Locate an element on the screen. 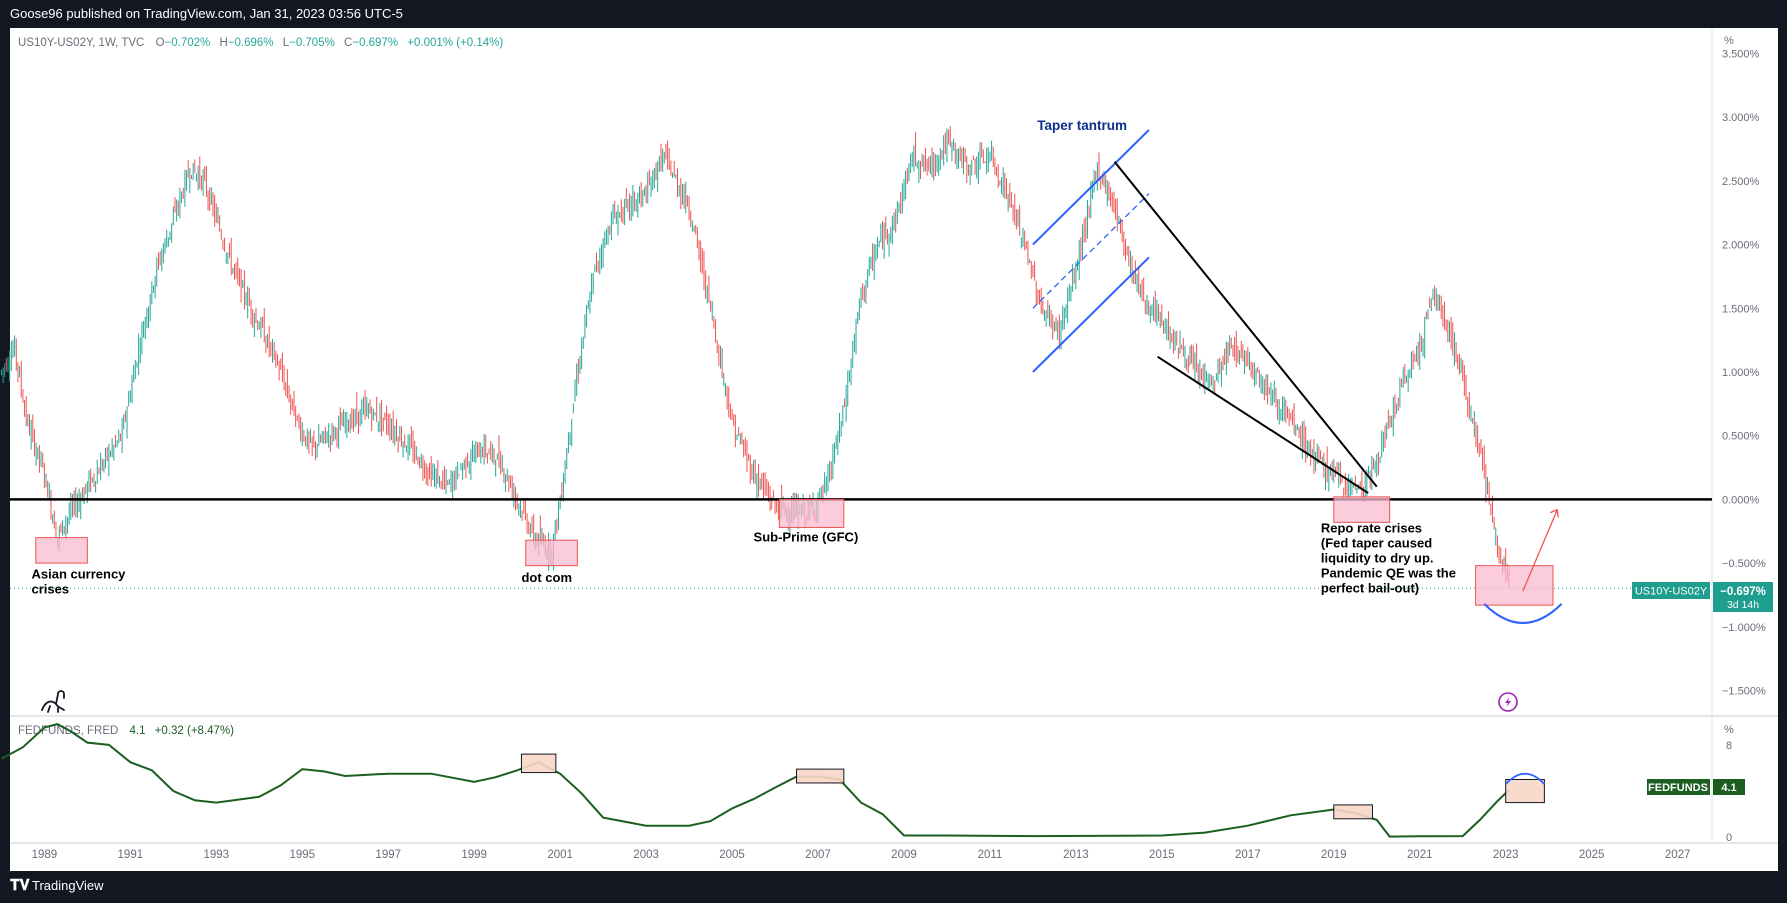 The height and width of the screenshot is (903, 1787). annotation-repo-line1: Repo rate crises is located at coordinates (1371, 528).